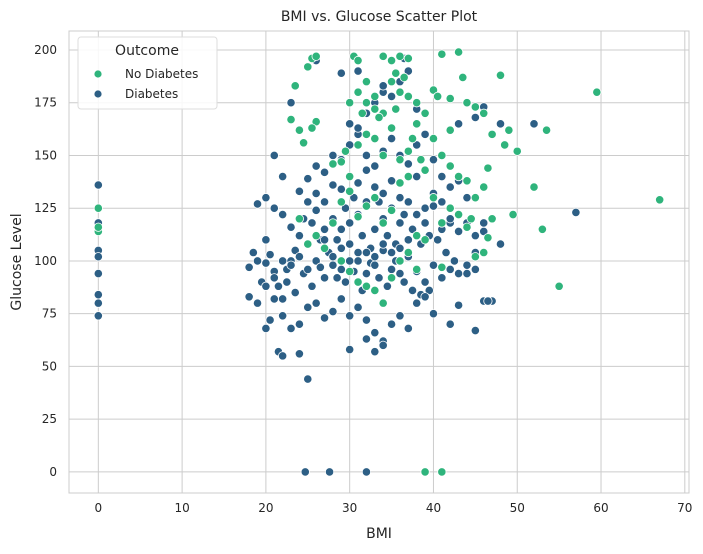 Image resolution: width=703 pixels, height=554 pixels. What do you see at coordinates (147, 51) in the screenshot?
I see `legend-title: Outcome` at bounding box center [147, 51].